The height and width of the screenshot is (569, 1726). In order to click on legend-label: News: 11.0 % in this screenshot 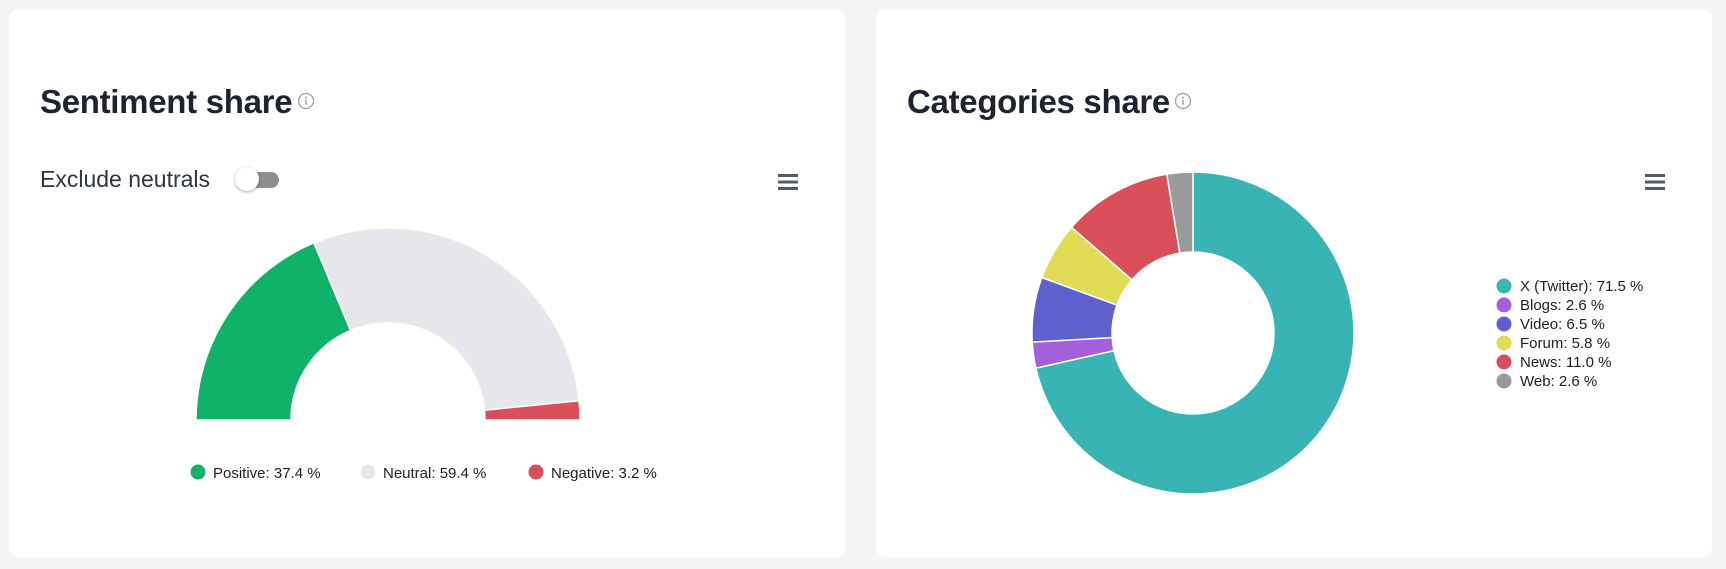, I will do `click(1565, 362)`.